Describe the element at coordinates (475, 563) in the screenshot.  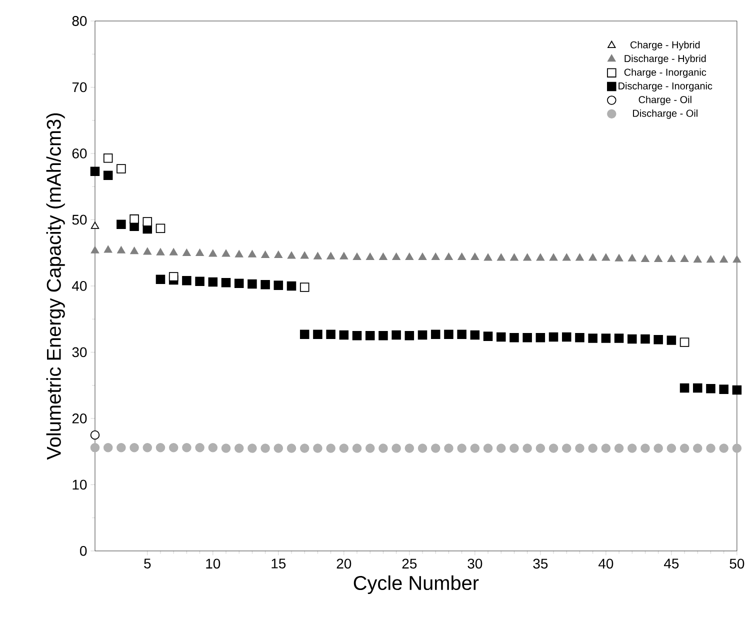
I see `x-tick-label: 30` at that location.